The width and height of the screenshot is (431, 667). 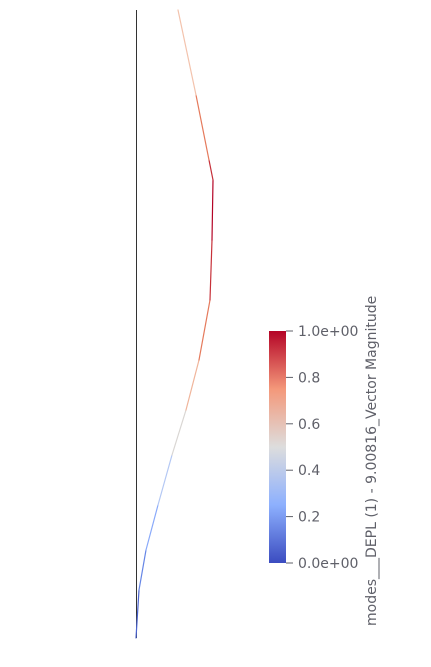 What do you see at coordinates (328, 564) in the screenshot?
I see `scalar-bar-tick-label: 0.0e+00` at bounding box center [328, 564].